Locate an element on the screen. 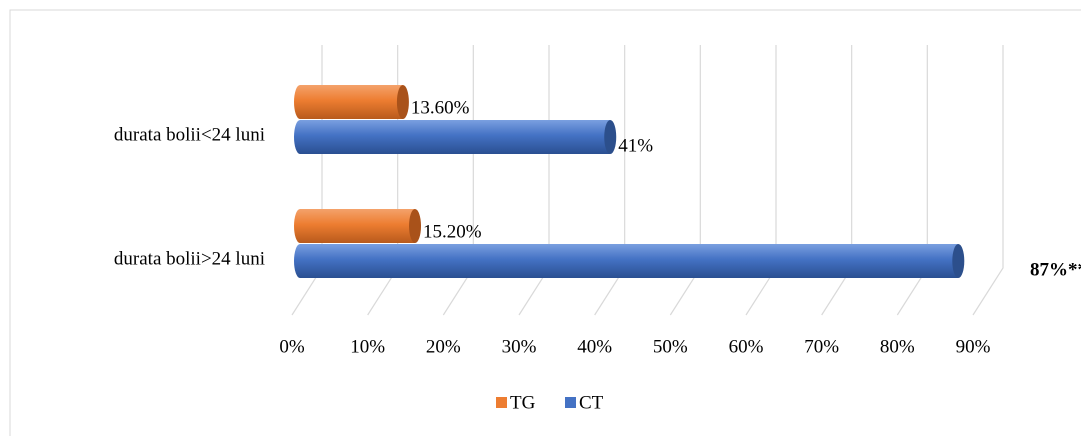  x-tick-label: 80% is located at coordinates (897, 346).